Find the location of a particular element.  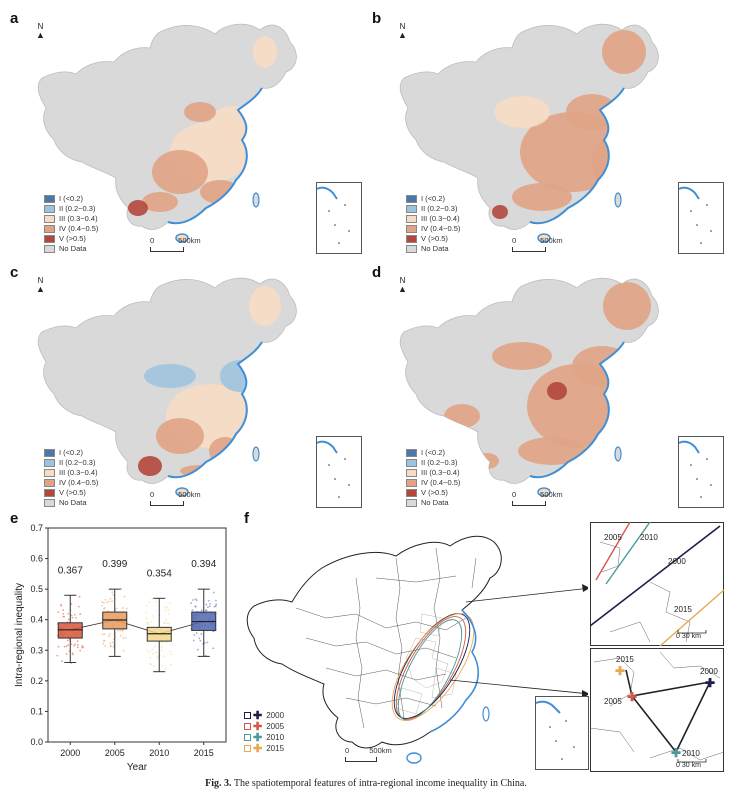

scale-distance: 500km is located at coordinates (551, 240).